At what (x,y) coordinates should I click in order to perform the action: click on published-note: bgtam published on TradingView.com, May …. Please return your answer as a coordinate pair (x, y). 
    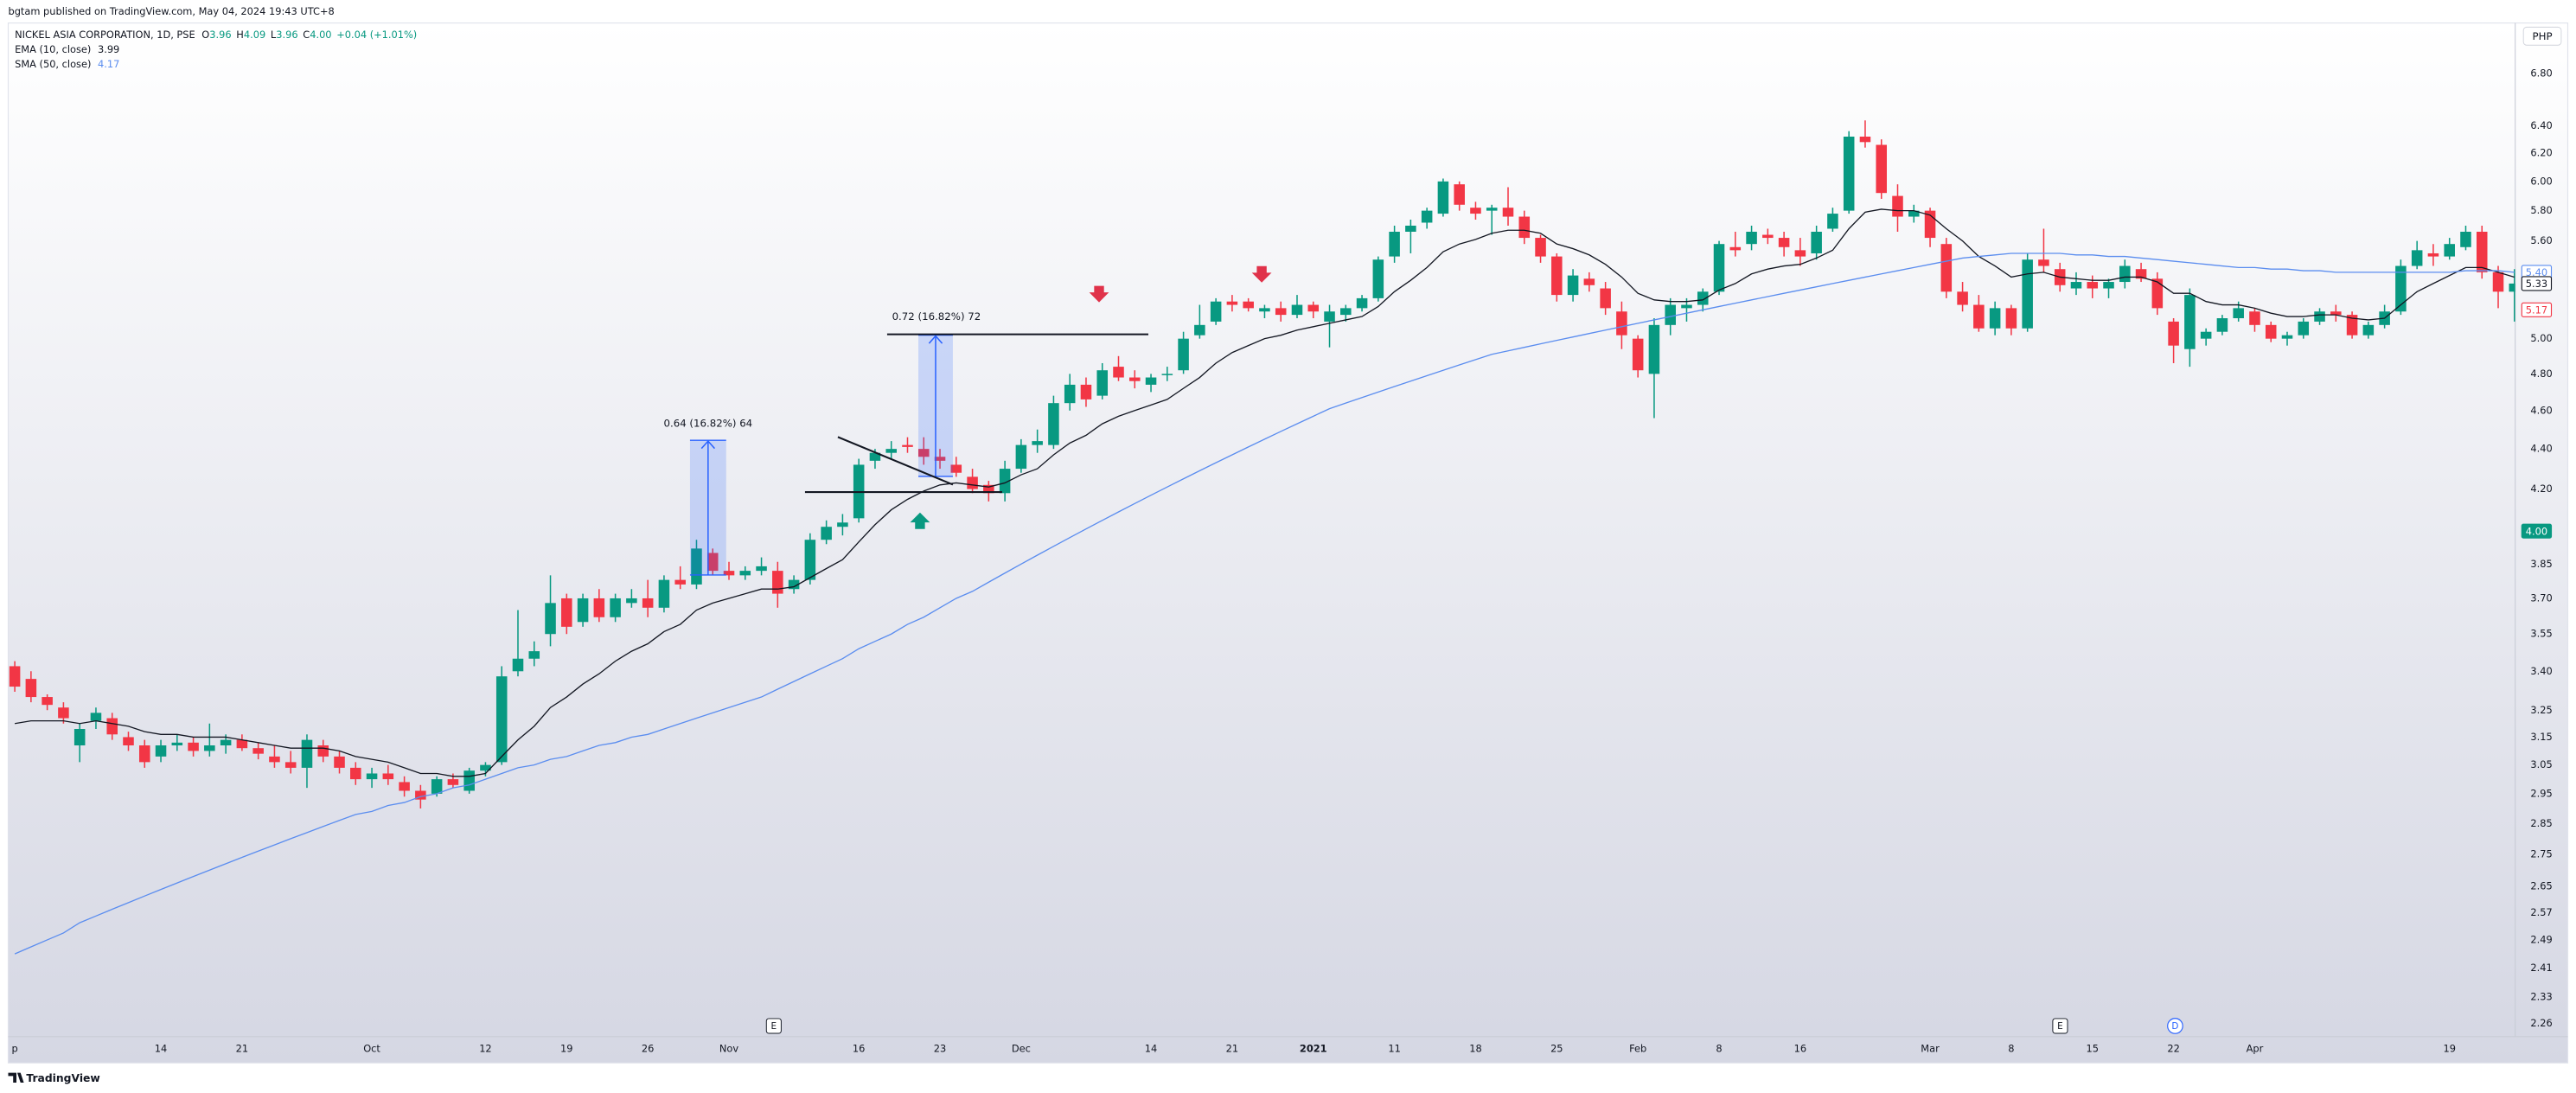
    Looking at the image, I should click on (171, 11).